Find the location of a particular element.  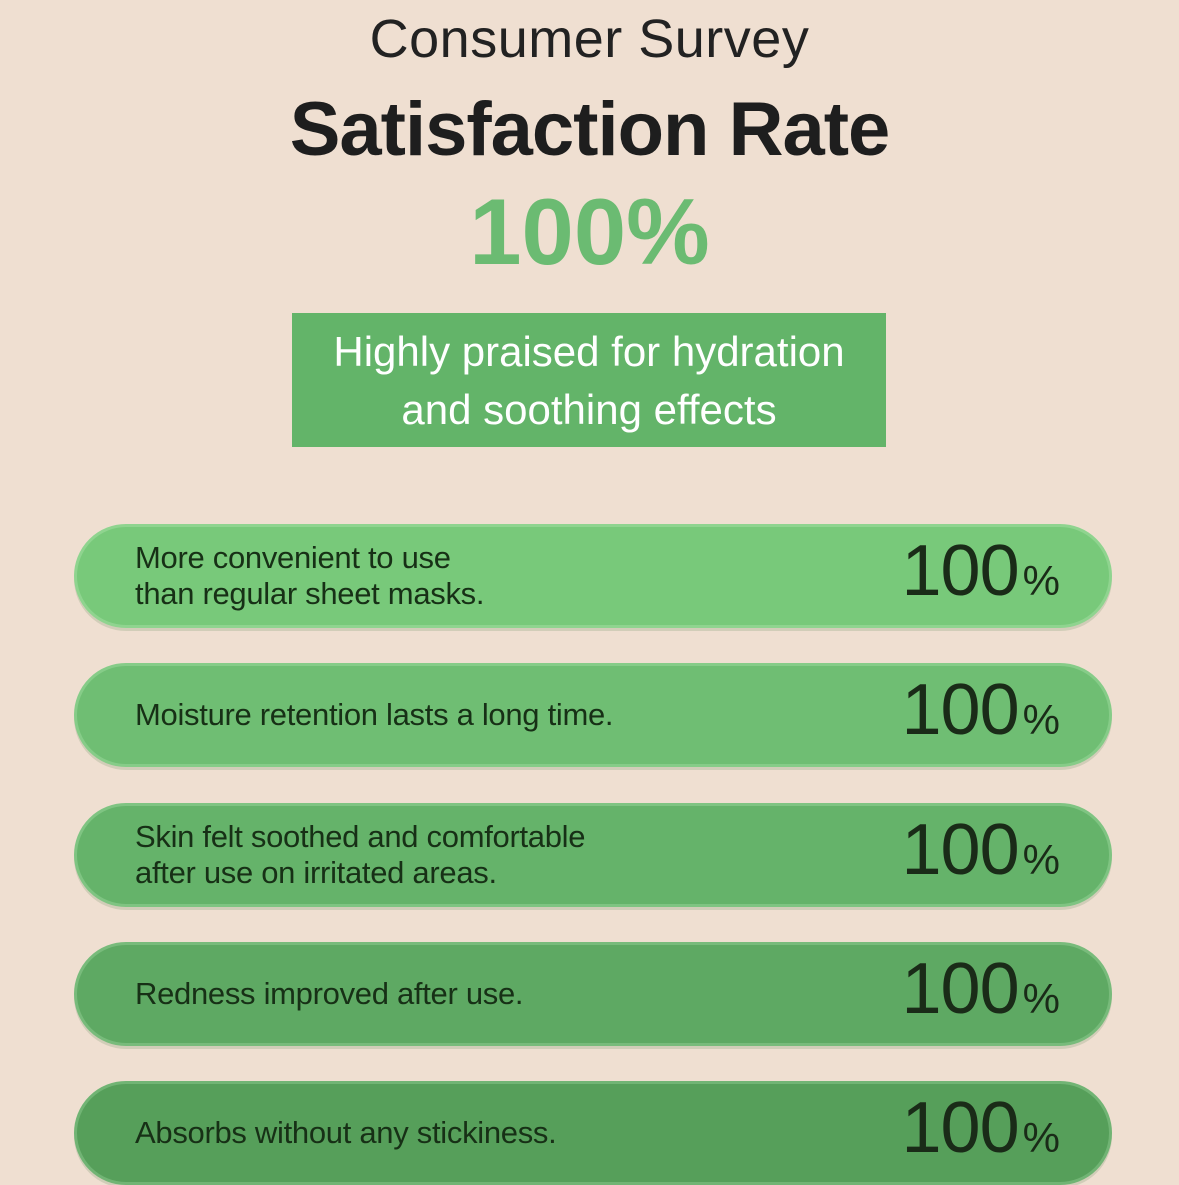

satisfaction-rate: 100% is located at coordinates (589, 231).